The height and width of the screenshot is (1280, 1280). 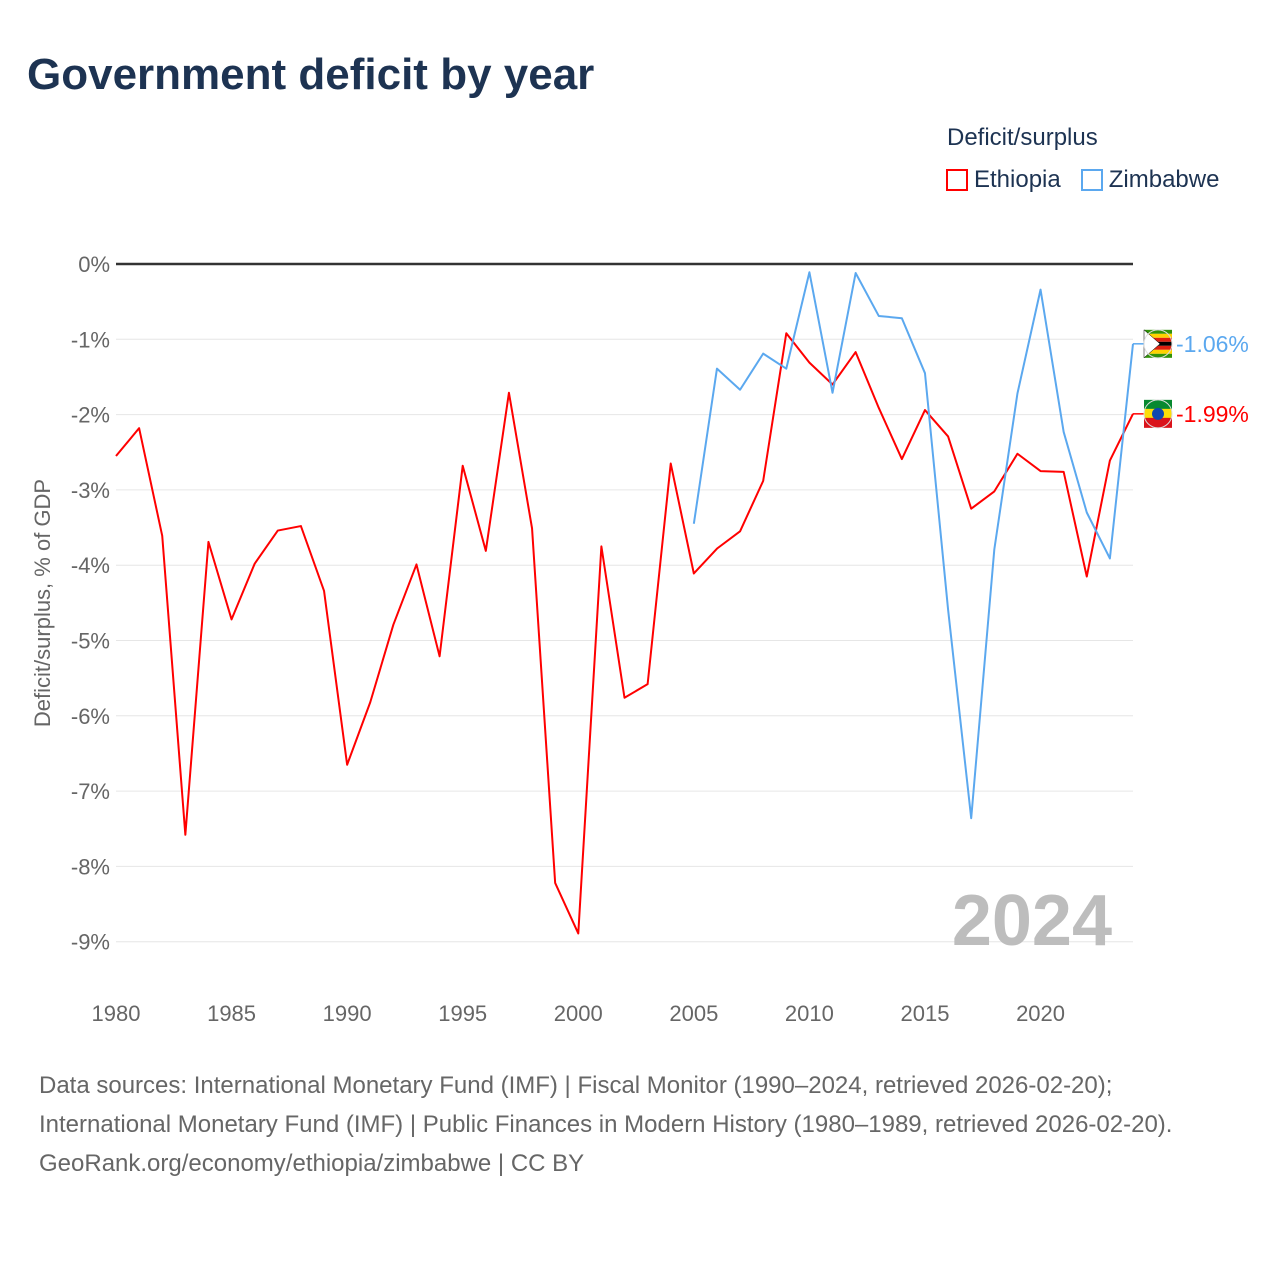 What do you see at coordinates (90, 565) in the screenshot?
I see `y-tick-label: -4%` at bounding box center [90, 565].